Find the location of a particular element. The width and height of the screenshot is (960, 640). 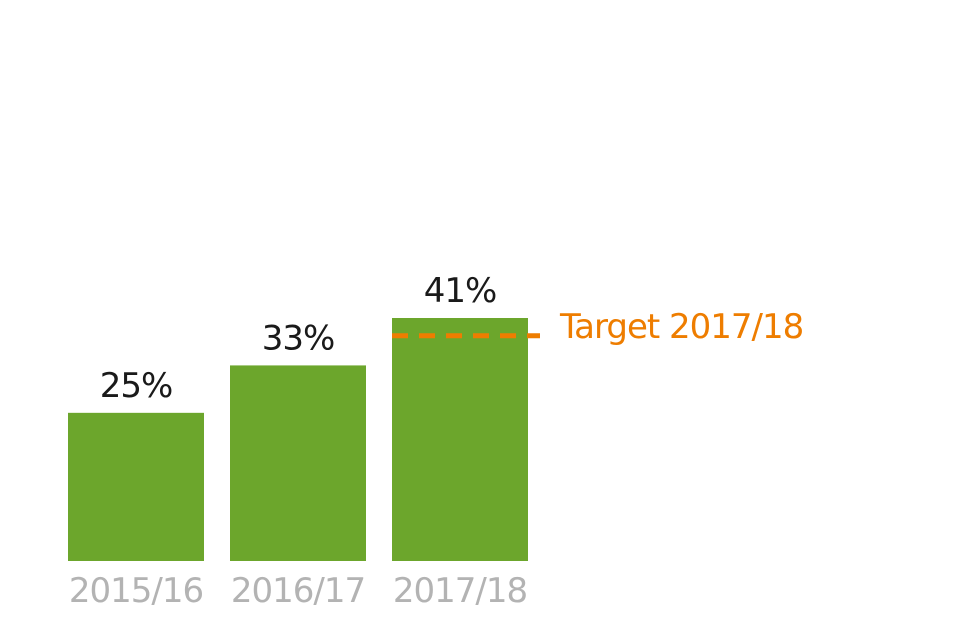

value-label-2016-17: 33% is located at coordinates (298, 338).